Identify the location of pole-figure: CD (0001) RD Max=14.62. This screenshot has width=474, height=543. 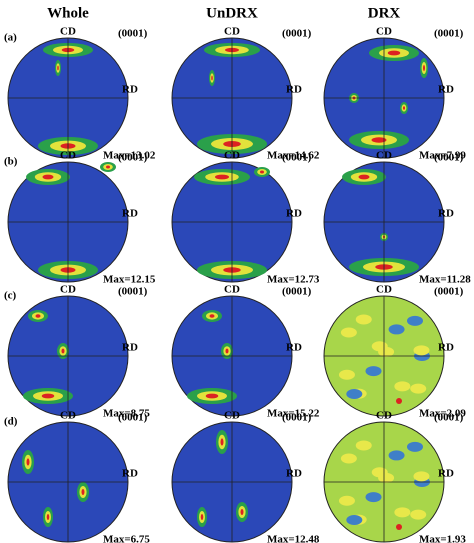
(245, 94).